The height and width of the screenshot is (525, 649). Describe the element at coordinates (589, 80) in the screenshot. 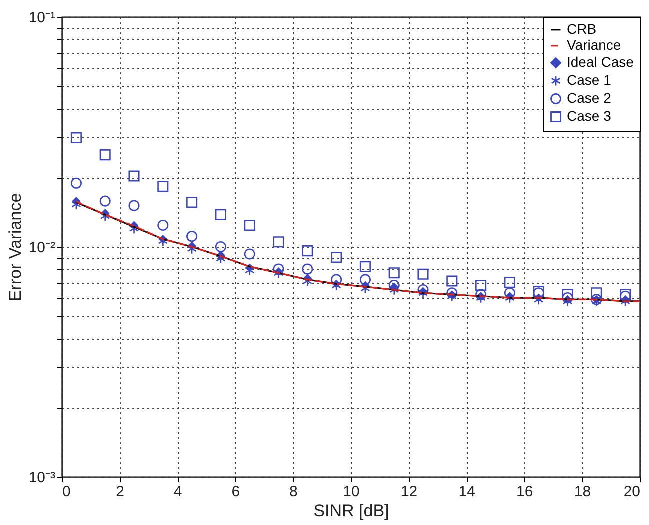

I see `legend-label: Case 1` at that location.